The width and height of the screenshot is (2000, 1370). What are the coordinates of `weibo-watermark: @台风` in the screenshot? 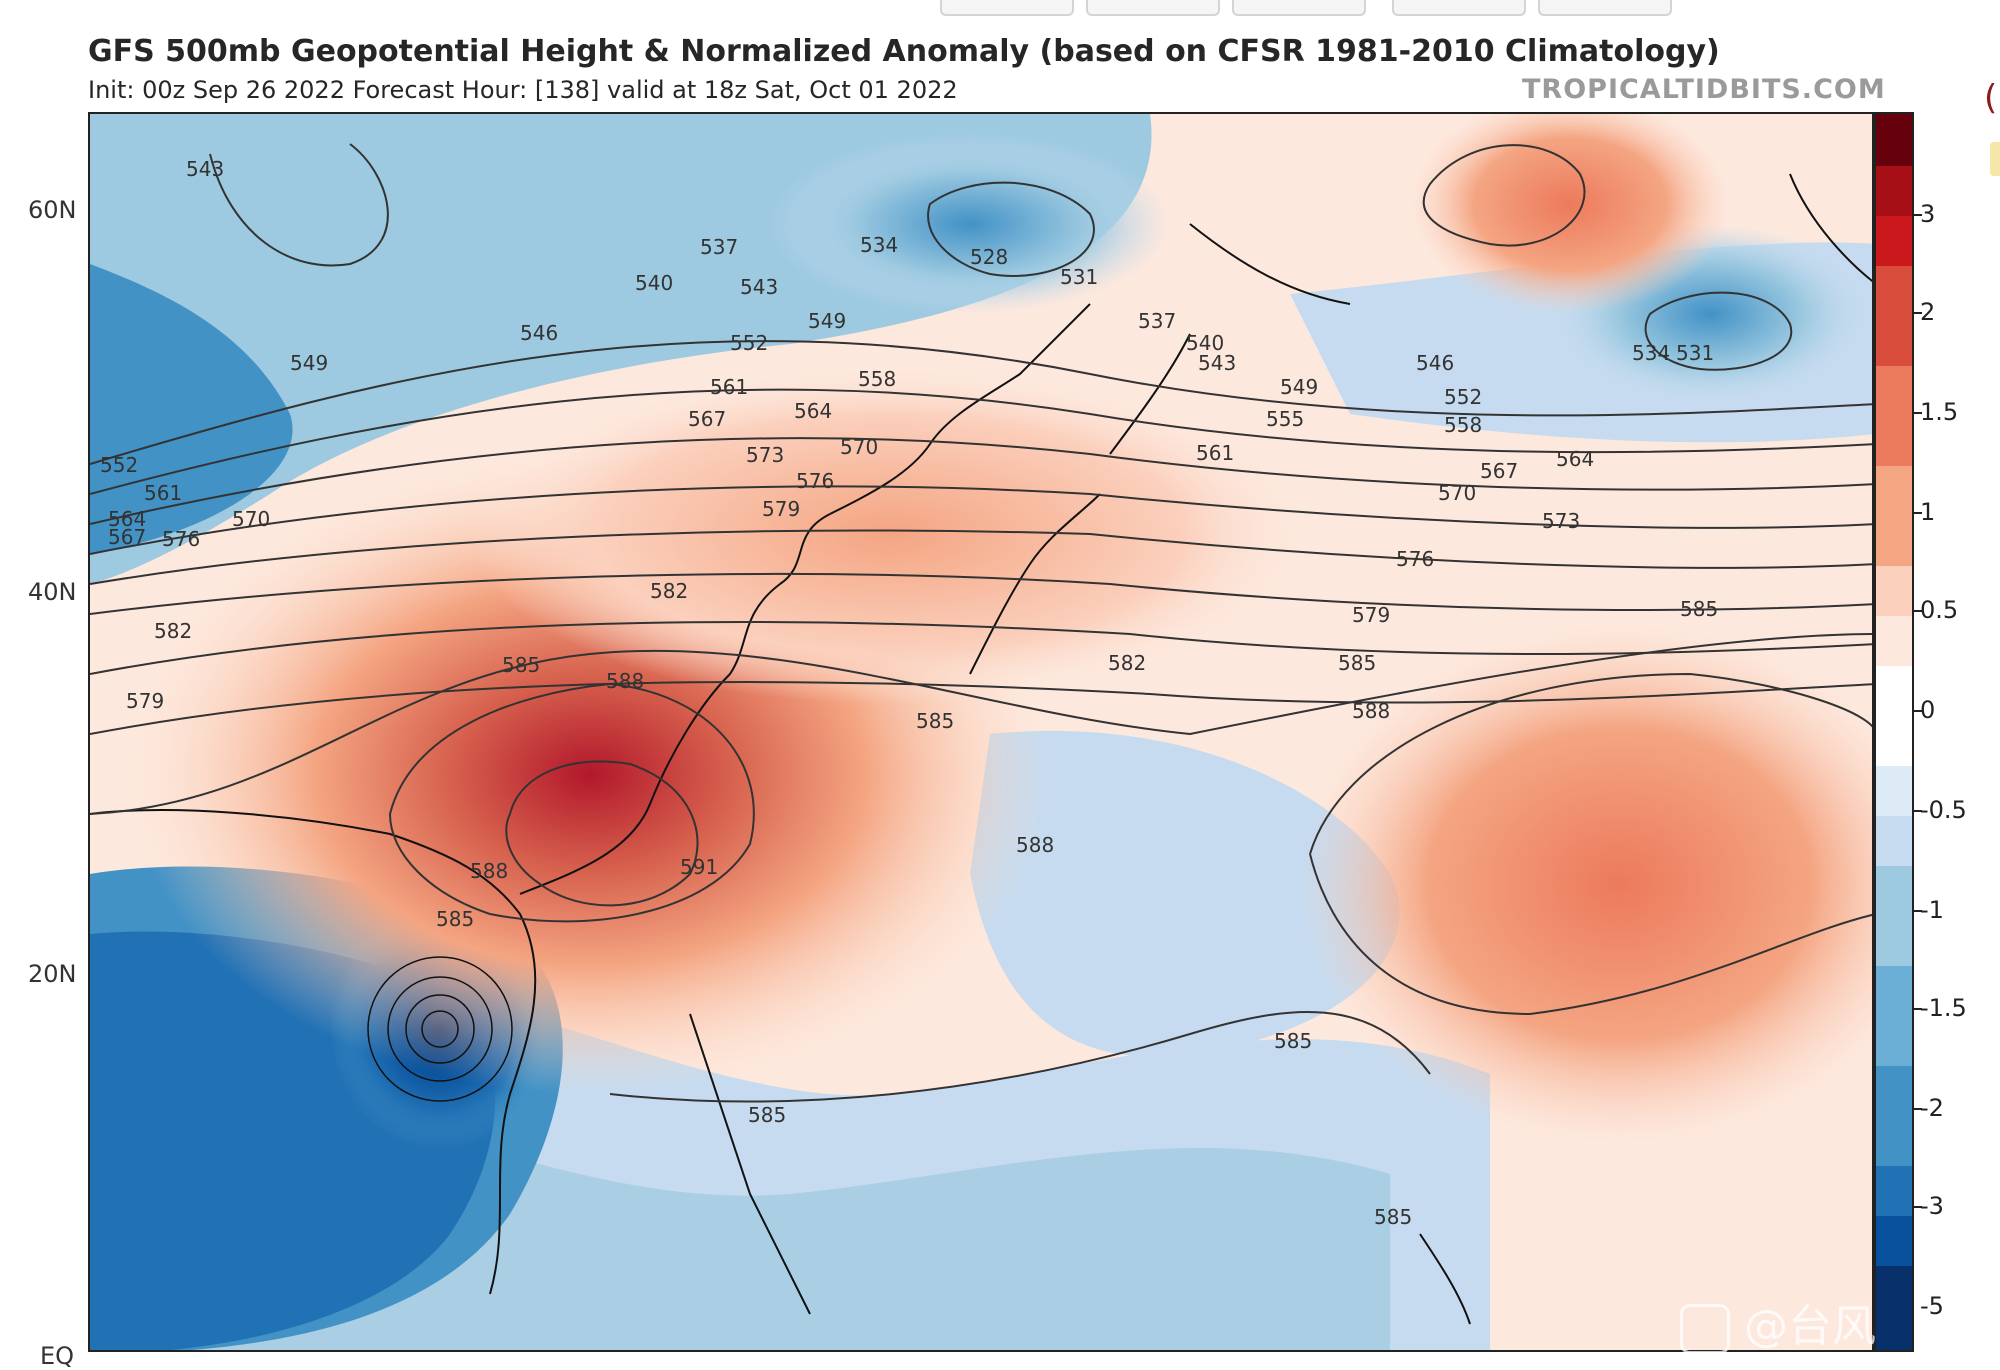 It's located at (1778, 1322).